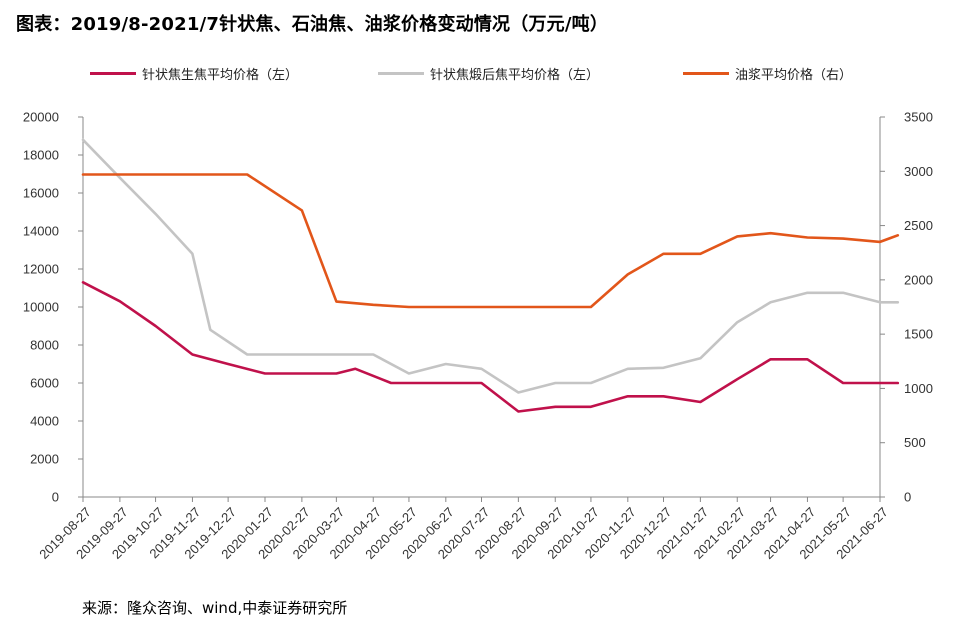  I want to click on left-tick-label: 8000, so click(44, 345).